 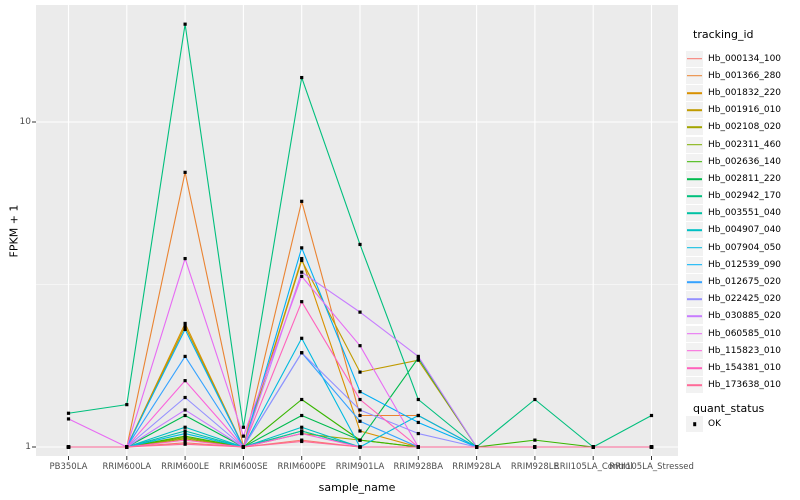 What do you see at coordinates (714, 424) in the screenshot?
I see `legend-item-label: OK` at bounding box center [714, 424].